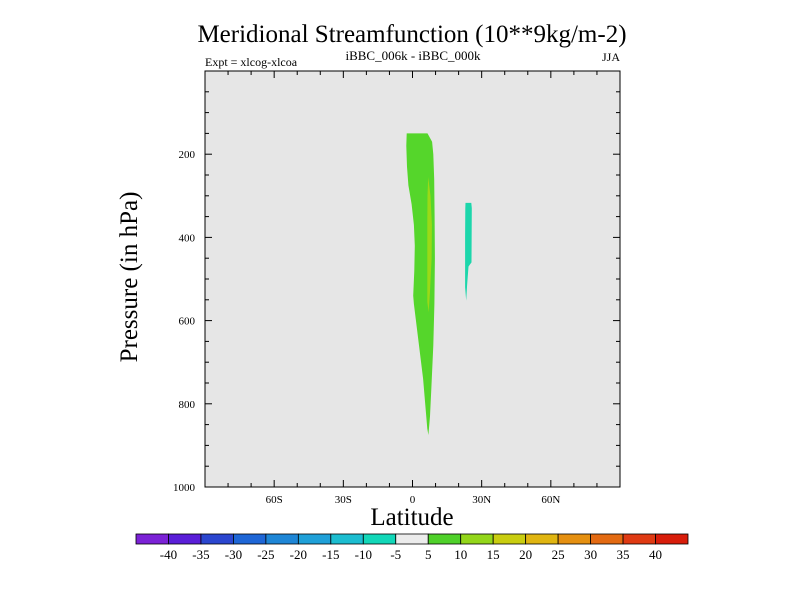  What do you see at coordinates (481, 500) in the screenshot?
I see `x-tick-label: 30N` at bounding box center [481, 500].